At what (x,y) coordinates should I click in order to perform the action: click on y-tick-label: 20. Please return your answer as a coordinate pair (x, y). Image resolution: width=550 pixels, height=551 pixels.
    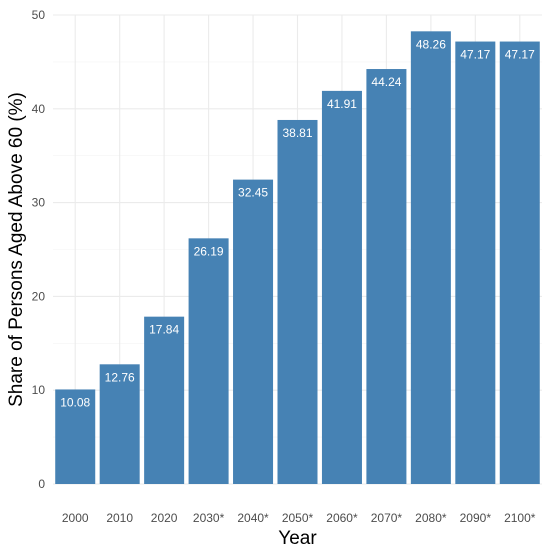
    Looking at the image, I should click on (39, 296).